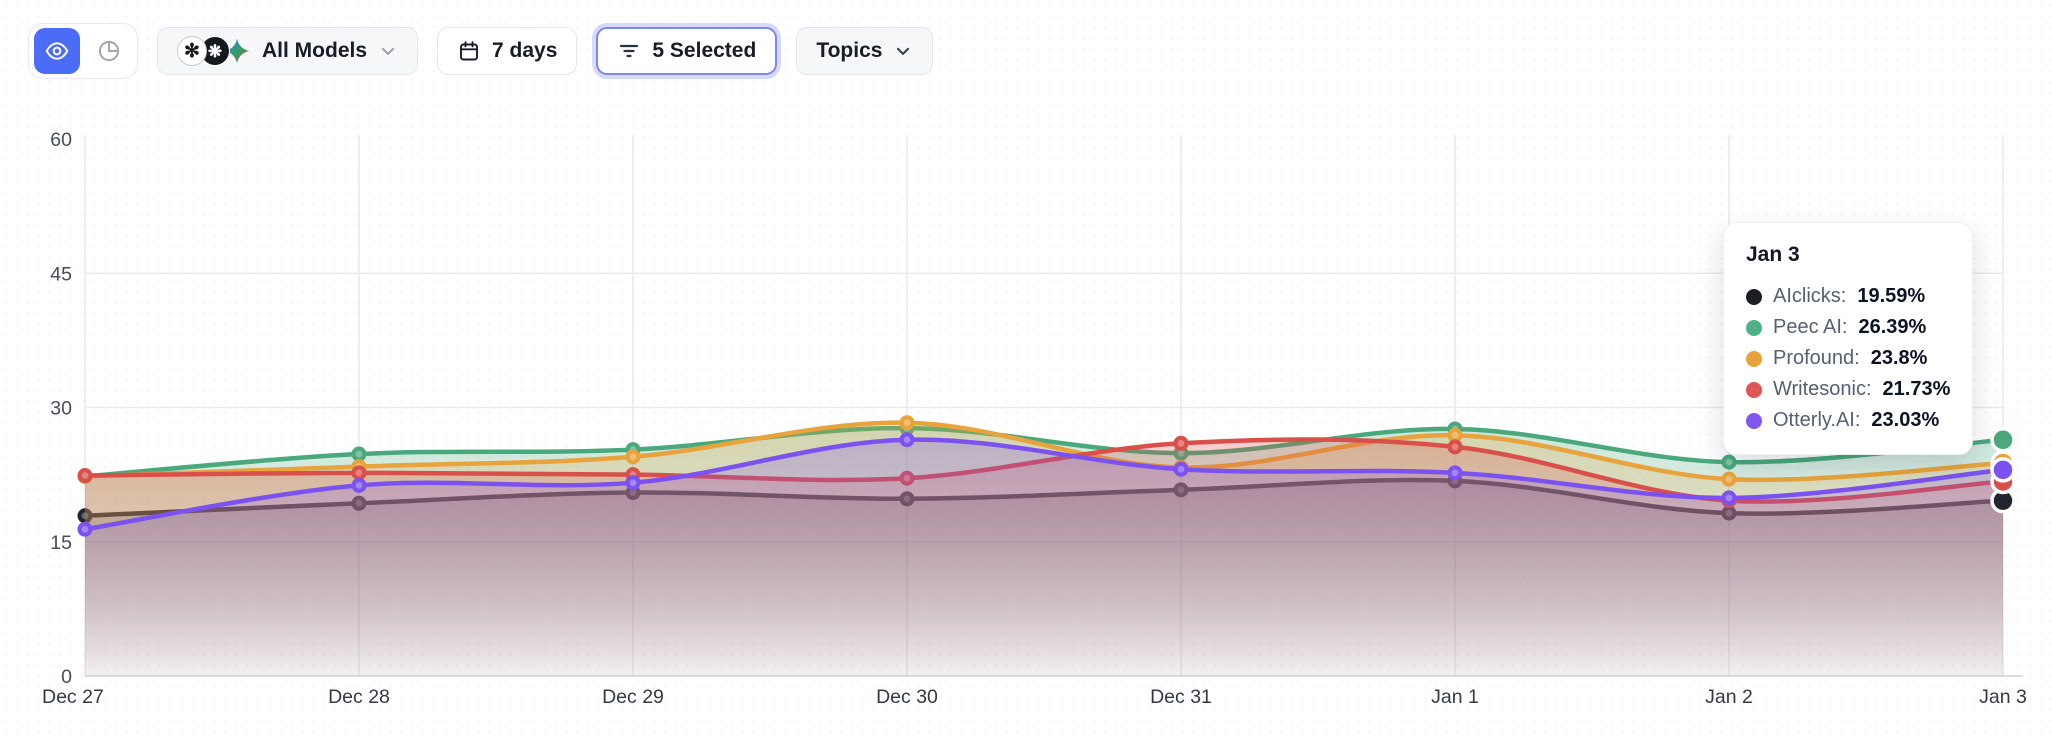 The image size is (2052, 740). I want to click on tooltip-row: Peec AI: 26.39%, so click(1848, 327).